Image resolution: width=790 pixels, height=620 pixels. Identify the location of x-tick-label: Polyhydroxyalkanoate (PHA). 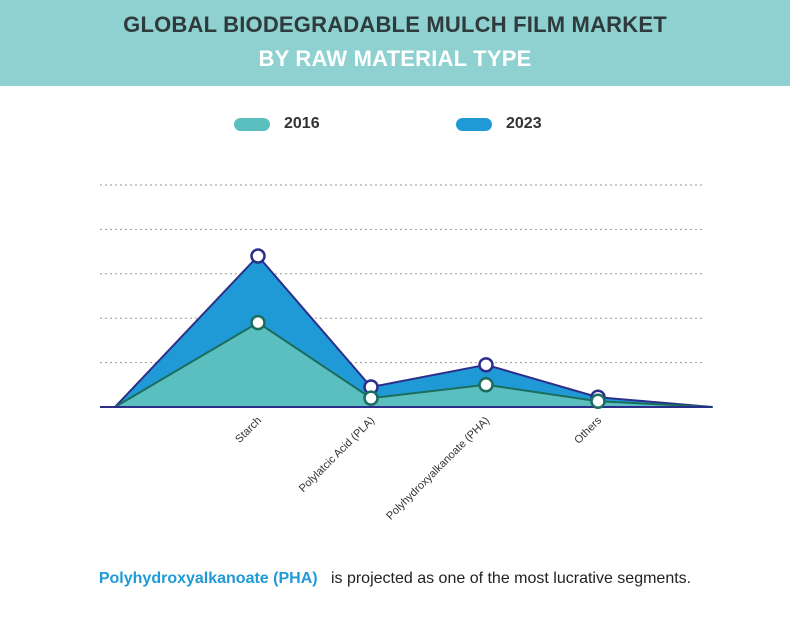
(438, 469).